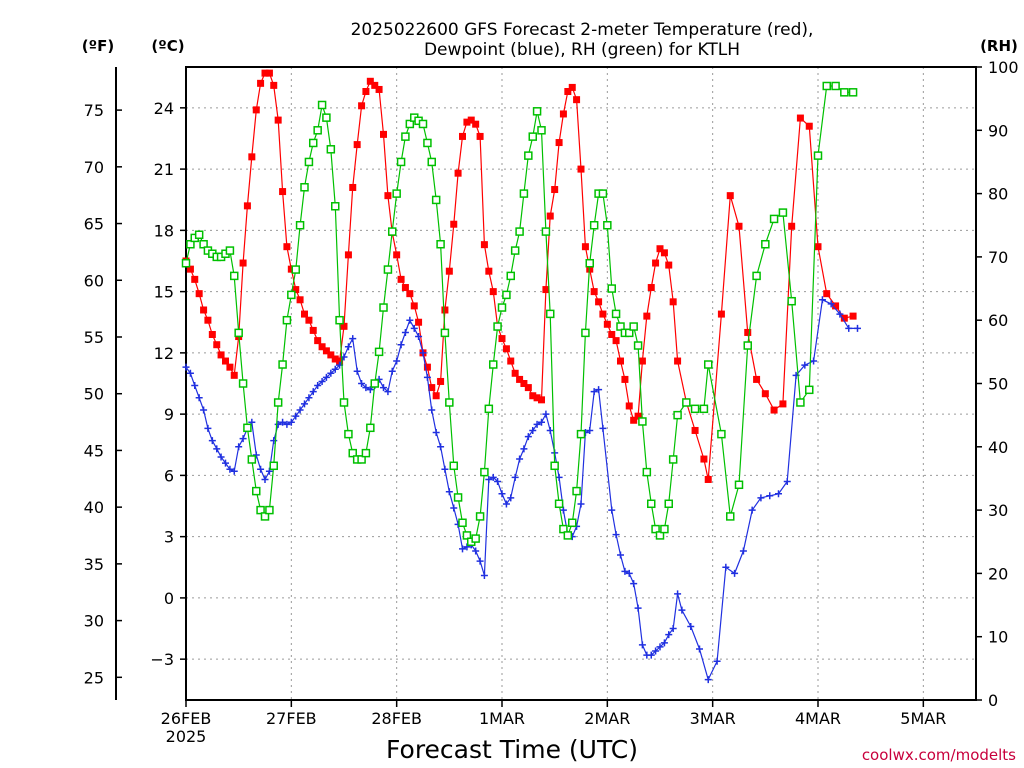  Describe the element at coordinates (186, 718) in the screenshot. I see `x-tick-label: 26FEB` at that location.